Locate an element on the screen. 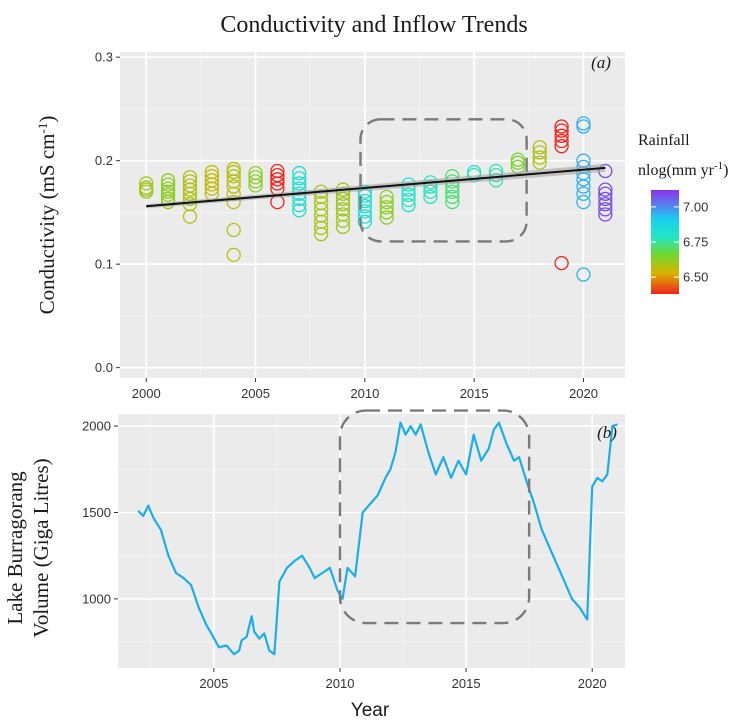 Image resolution: width=756 pixels, height=727 pixels. x-tick-label-a: 2015 is located at coordinates (474, 393).